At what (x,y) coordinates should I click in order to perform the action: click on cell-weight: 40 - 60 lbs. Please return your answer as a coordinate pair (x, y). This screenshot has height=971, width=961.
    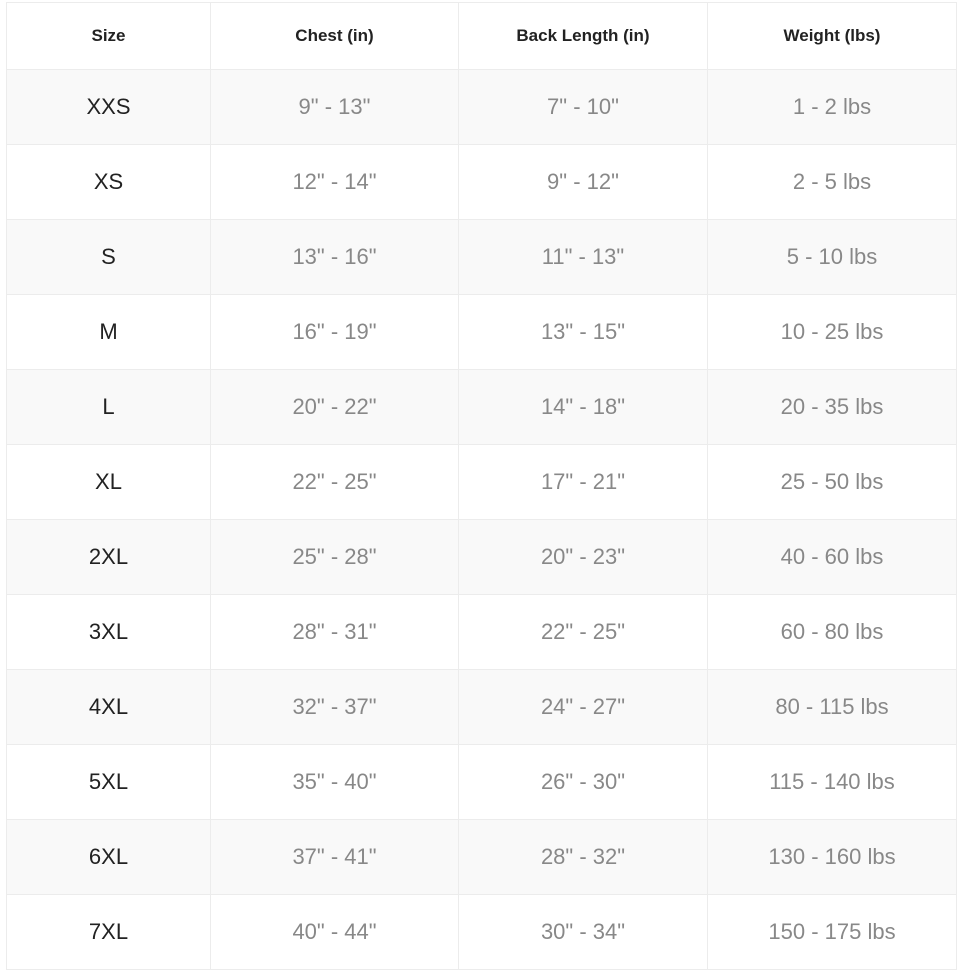
    Looking at the image, I should click on (832, 557).